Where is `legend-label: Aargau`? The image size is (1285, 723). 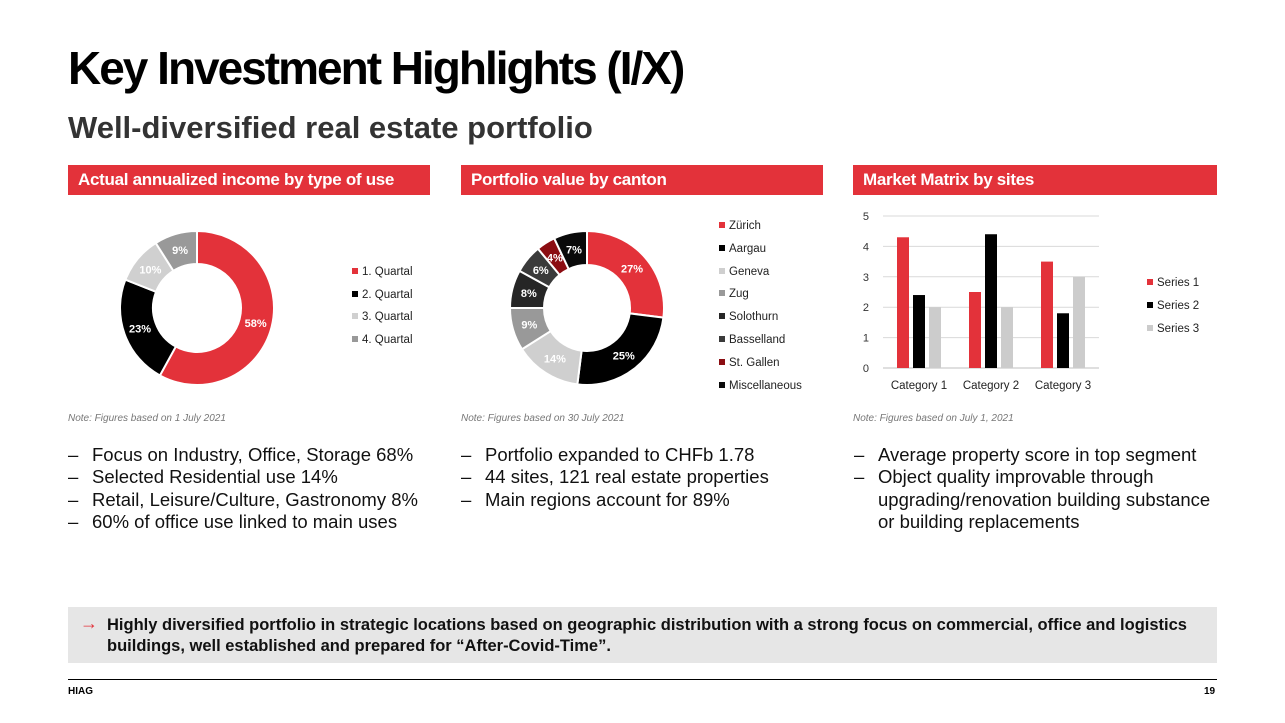 legend-label: Aargau is located at coordinates (748, 248).